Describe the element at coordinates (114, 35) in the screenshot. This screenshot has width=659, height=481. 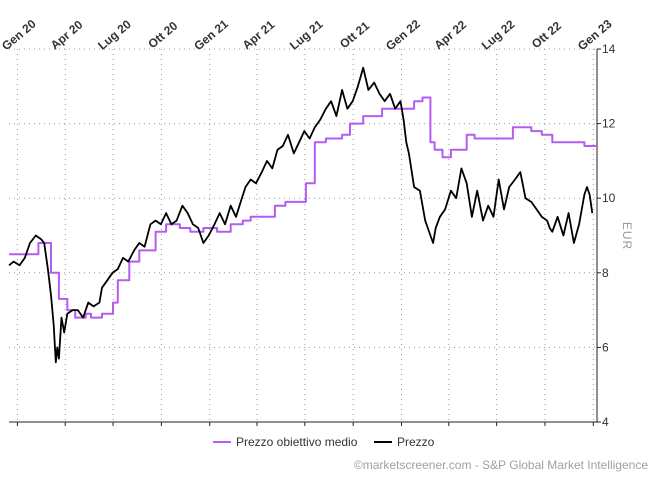
I see `x-tick-label: Lug 20` at that location.